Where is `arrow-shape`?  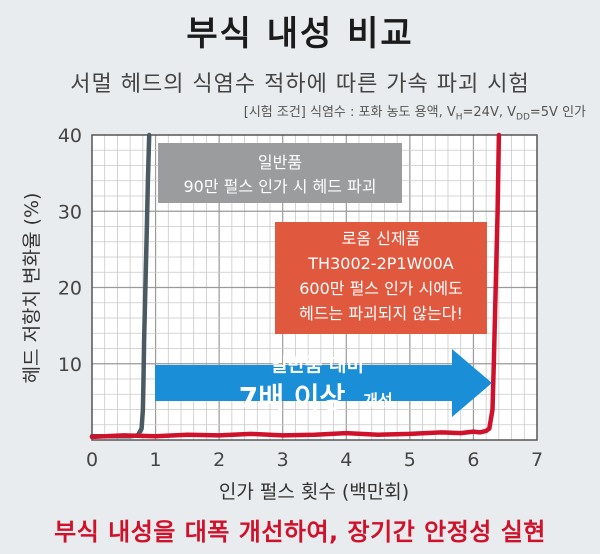
arrow-shape is located at coordinates (323, 383).